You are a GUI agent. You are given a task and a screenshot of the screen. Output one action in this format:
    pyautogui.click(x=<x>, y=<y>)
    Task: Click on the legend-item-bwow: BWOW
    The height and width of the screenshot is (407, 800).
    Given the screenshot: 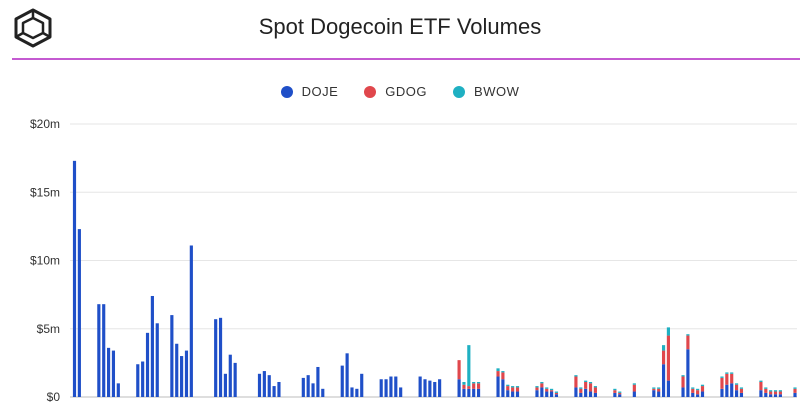 What is the action you would take?
    pyautogui.click(x=486, y=91)
    